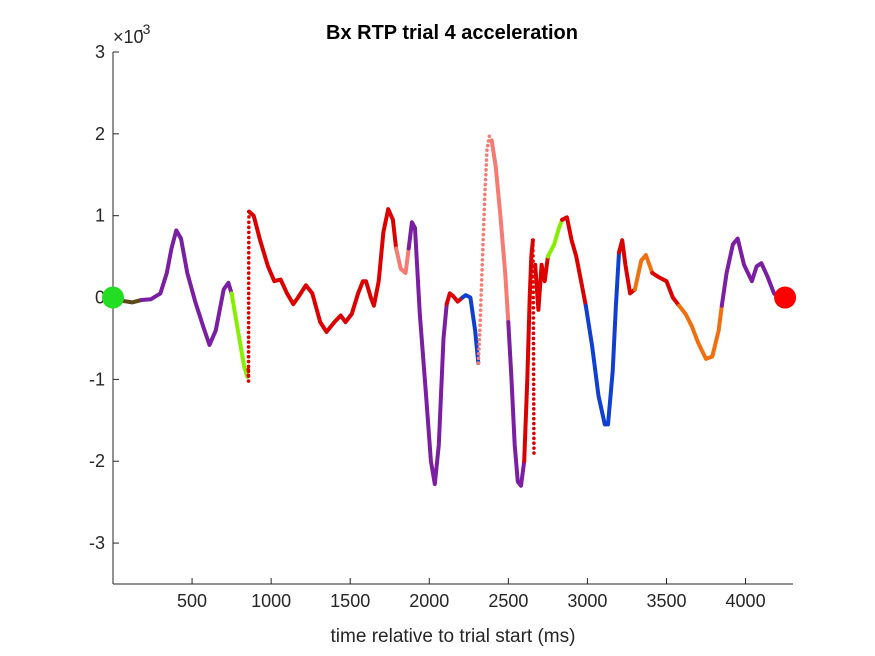  Describe the element at coordinates (100, 52) in the screenshot. I see `y-tick-label: 3` at that location.